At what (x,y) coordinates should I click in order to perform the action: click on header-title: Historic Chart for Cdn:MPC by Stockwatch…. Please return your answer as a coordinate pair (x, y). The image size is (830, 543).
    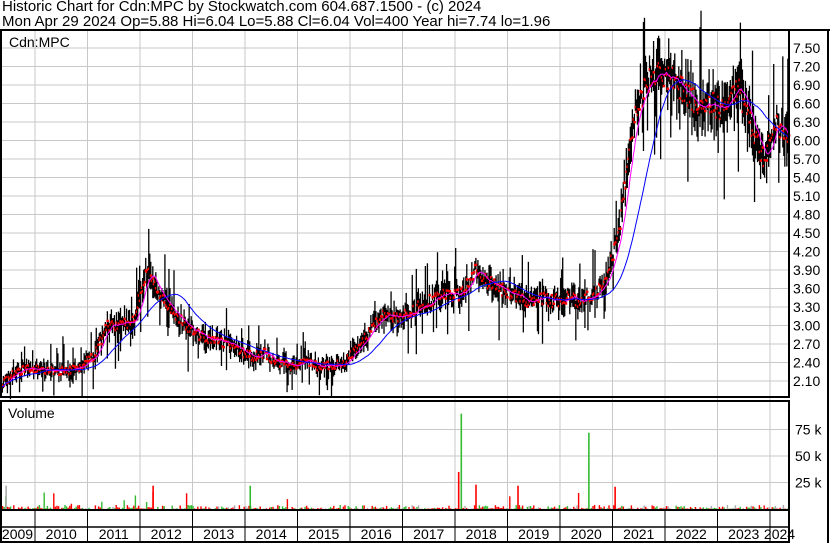
    Looking at the image, I should click on (242, 7).